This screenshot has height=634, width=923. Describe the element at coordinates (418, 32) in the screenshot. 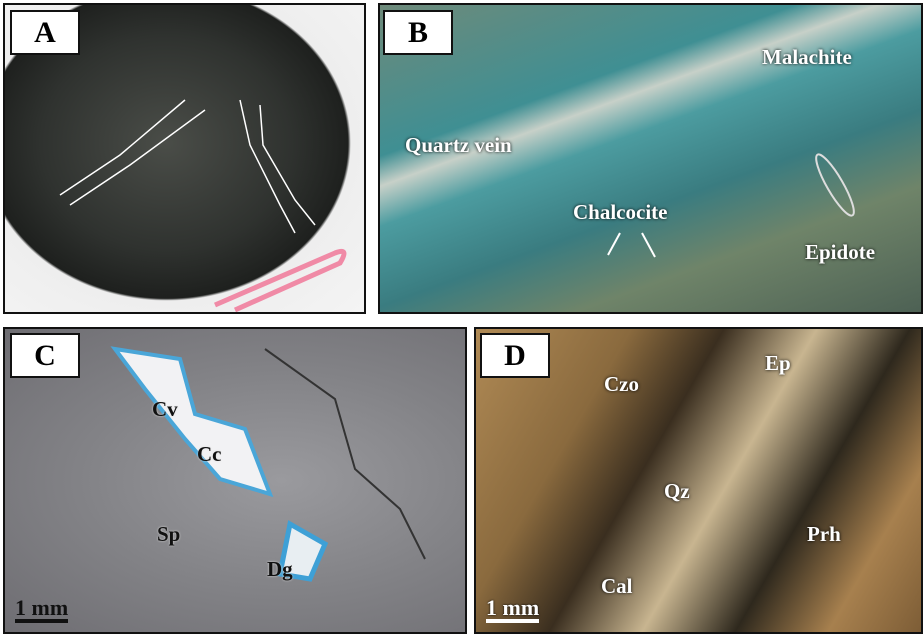

I see `panel-label: B` at that location.